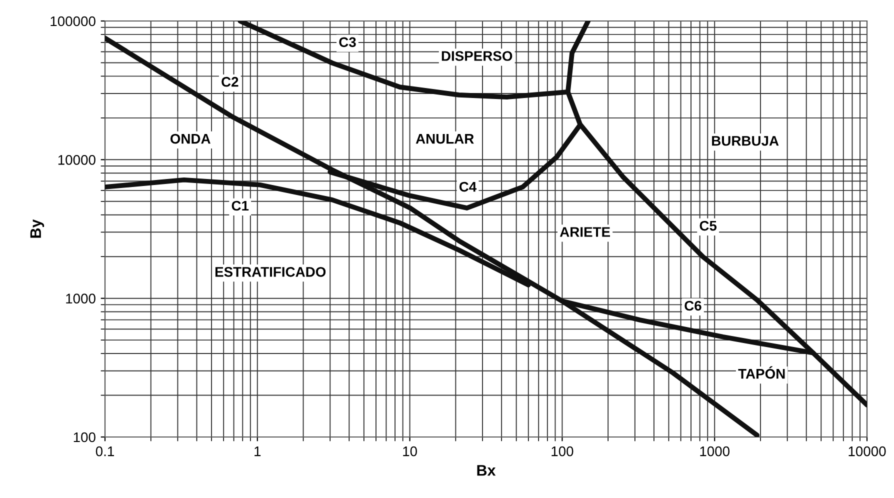 This screenshot has height=498, width=894. I want to click on x-tick-label: 100, so click(563, 451).